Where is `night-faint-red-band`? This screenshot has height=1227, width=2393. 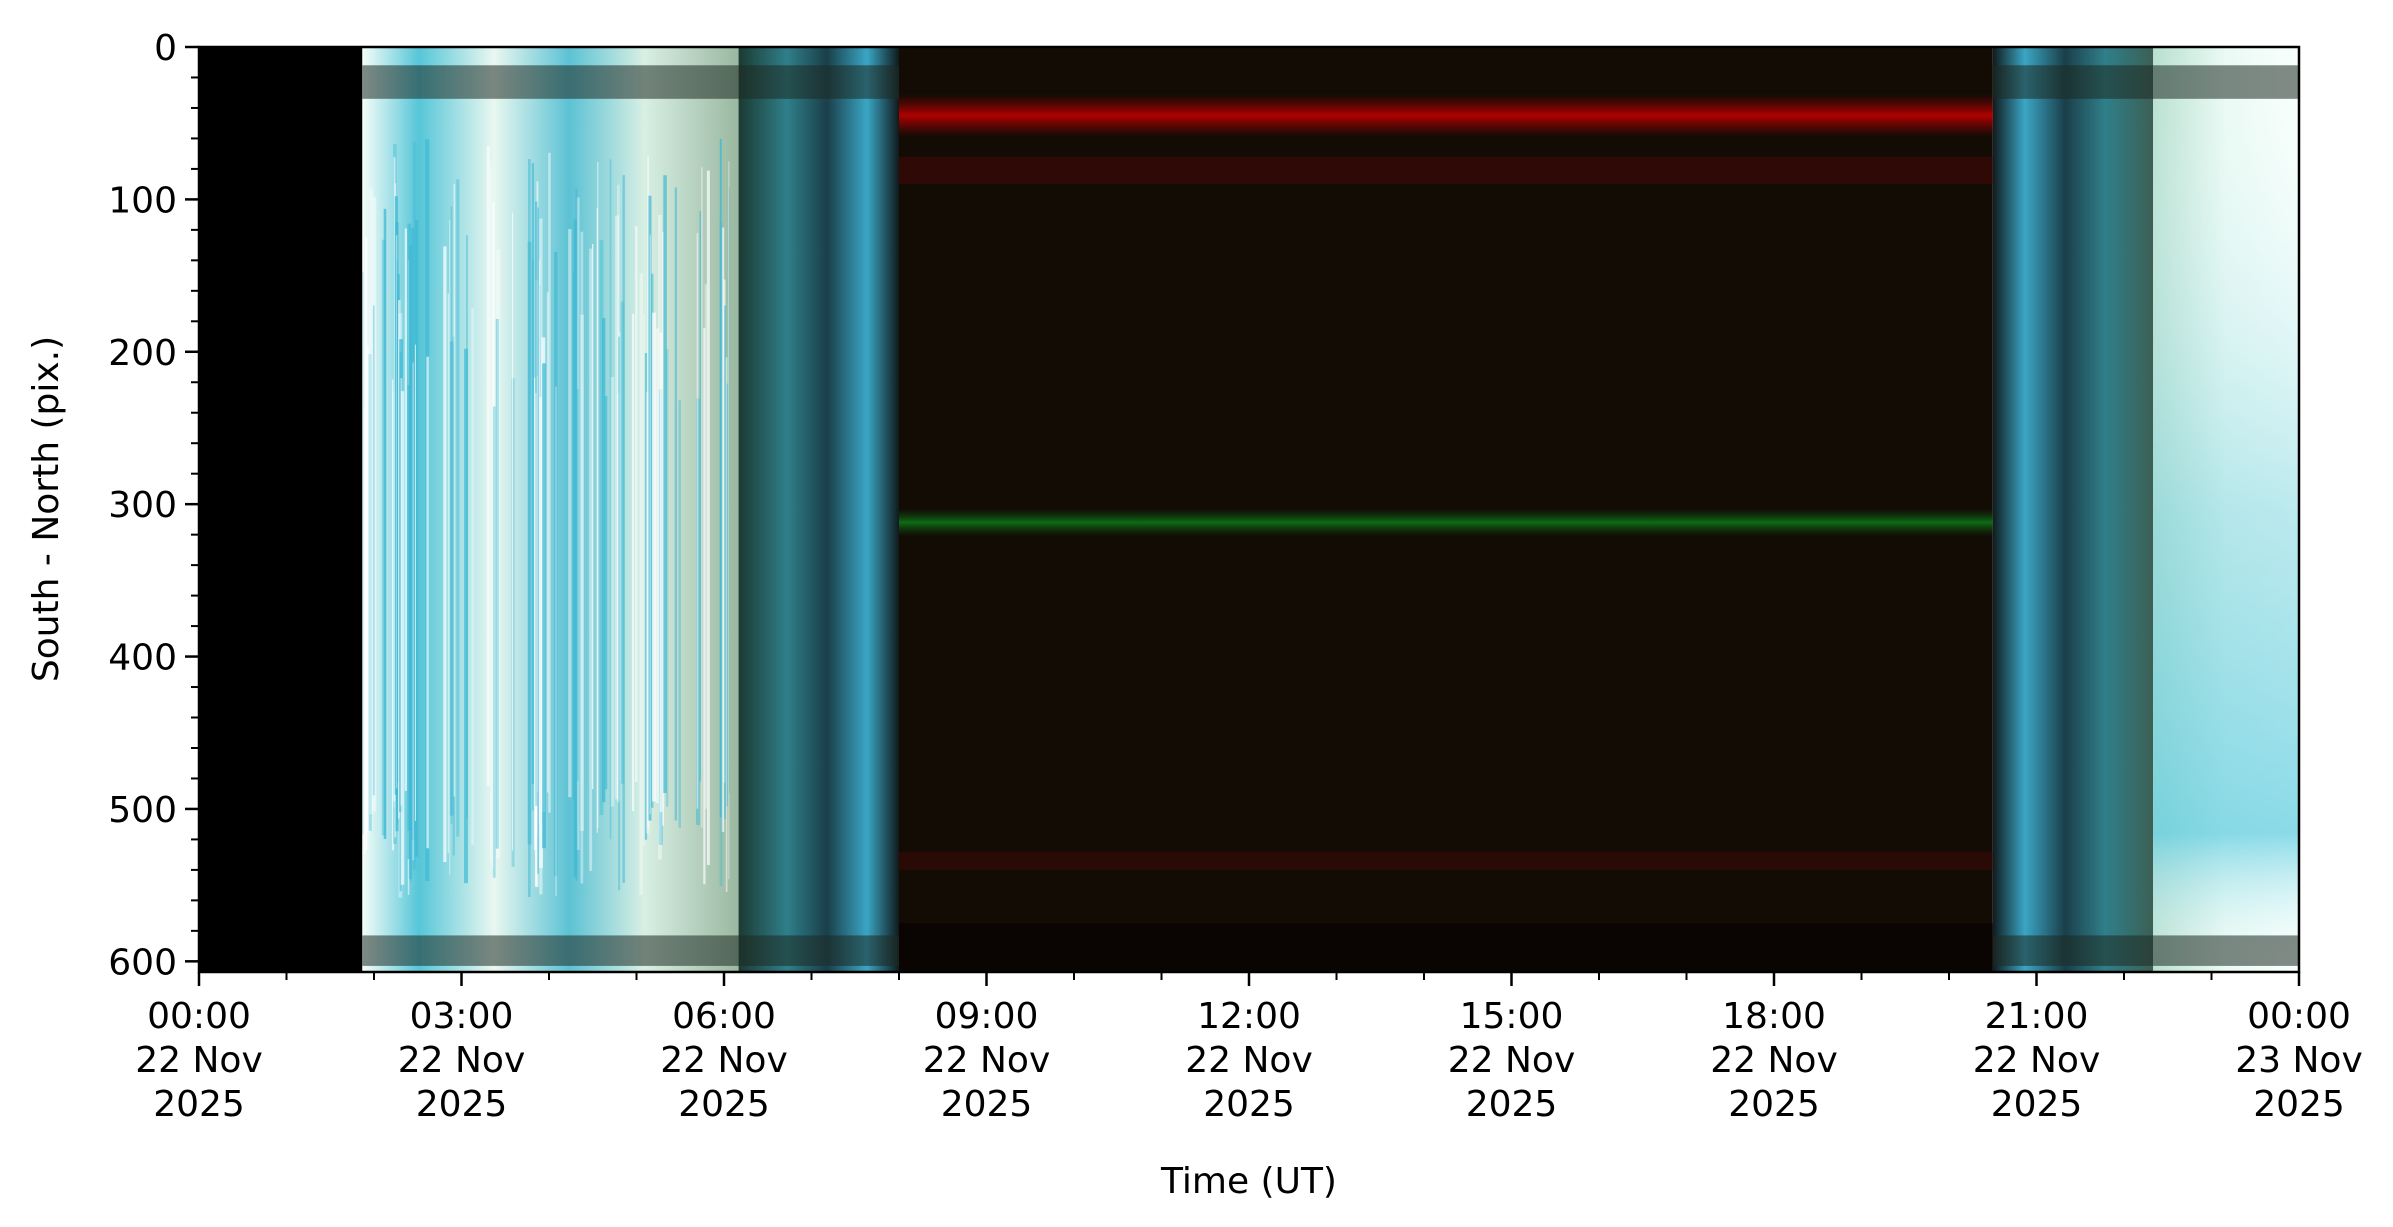
night-faint-red-band is located at coordinates (1446, 860).